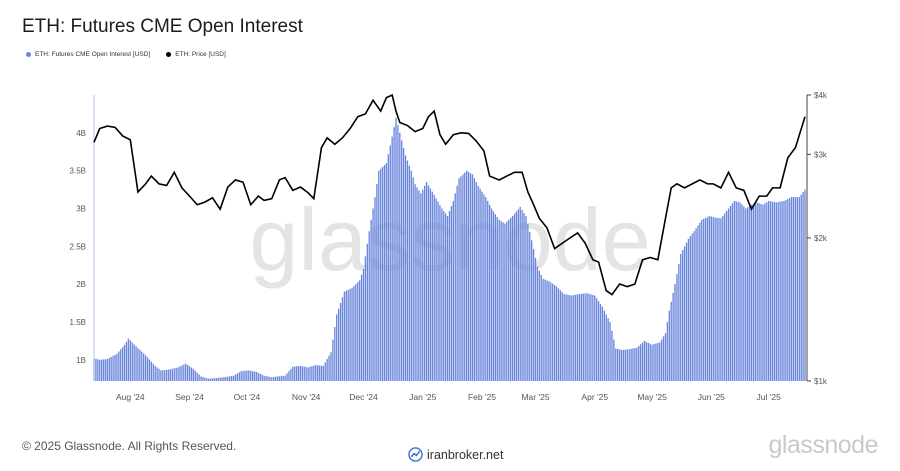 The width and height of the screenshot is (900, 471). I want to click on legend-item-price: ETH: Price [USD], so click(196, 54).